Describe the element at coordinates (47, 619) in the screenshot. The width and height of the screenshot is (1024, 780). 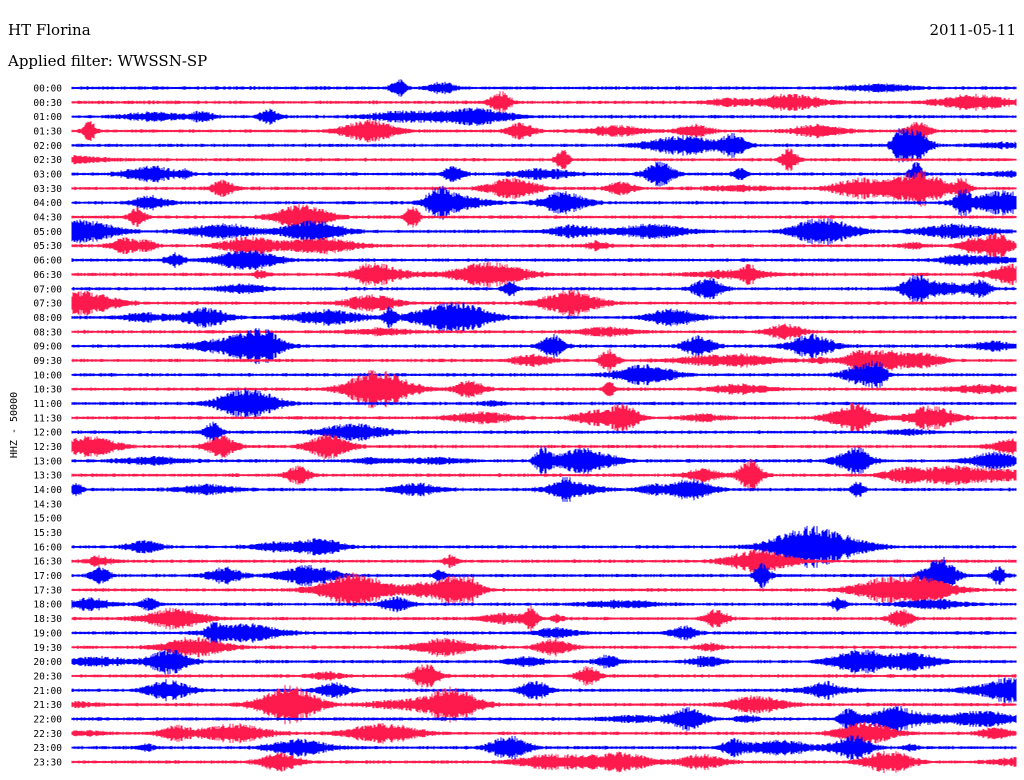
I see `time-tick-label: 18:30` at that location.